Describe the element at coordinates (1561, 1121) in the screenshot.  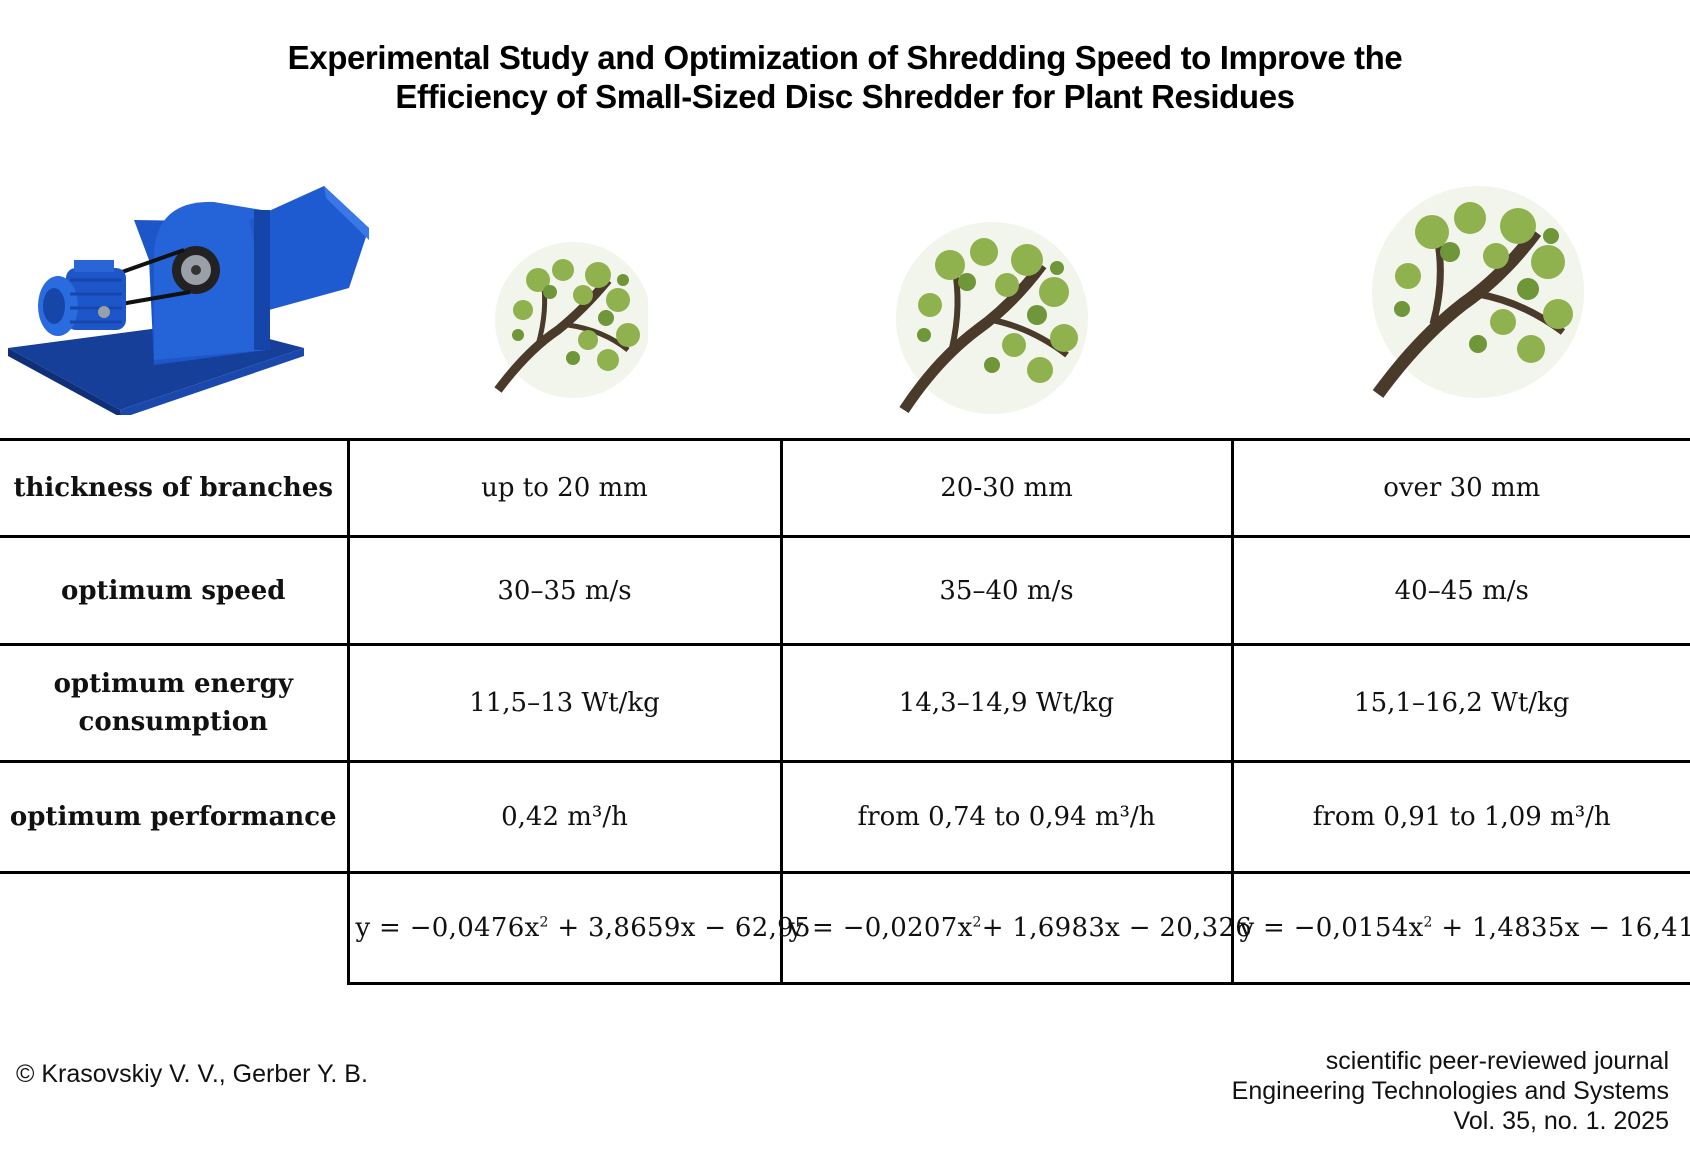
I see `journal-line-3: Vol. 35, no. 1. 2025` at that location.